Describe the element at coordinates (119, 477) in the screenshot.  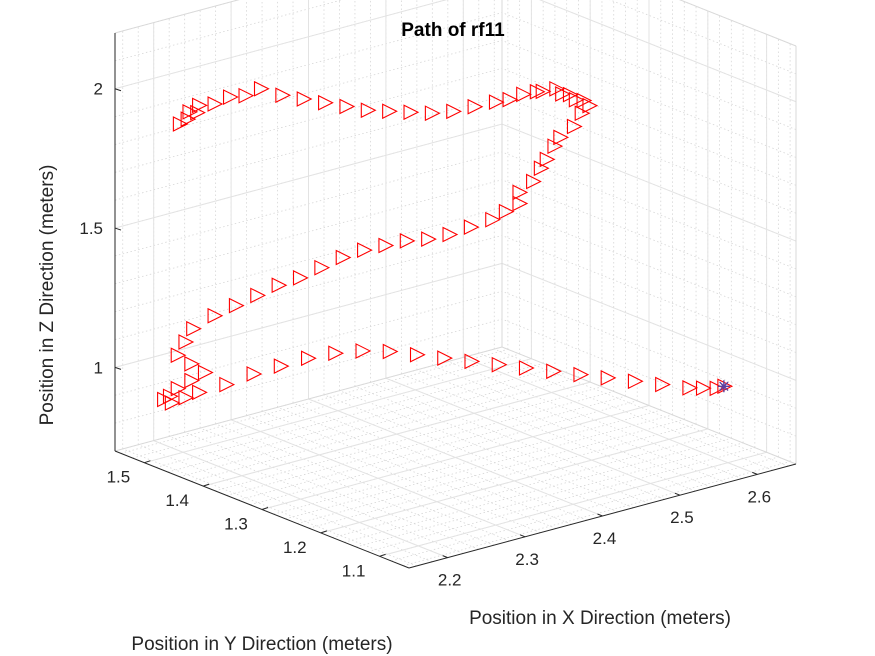
I see `y-tick-label: 1.5` at that location.